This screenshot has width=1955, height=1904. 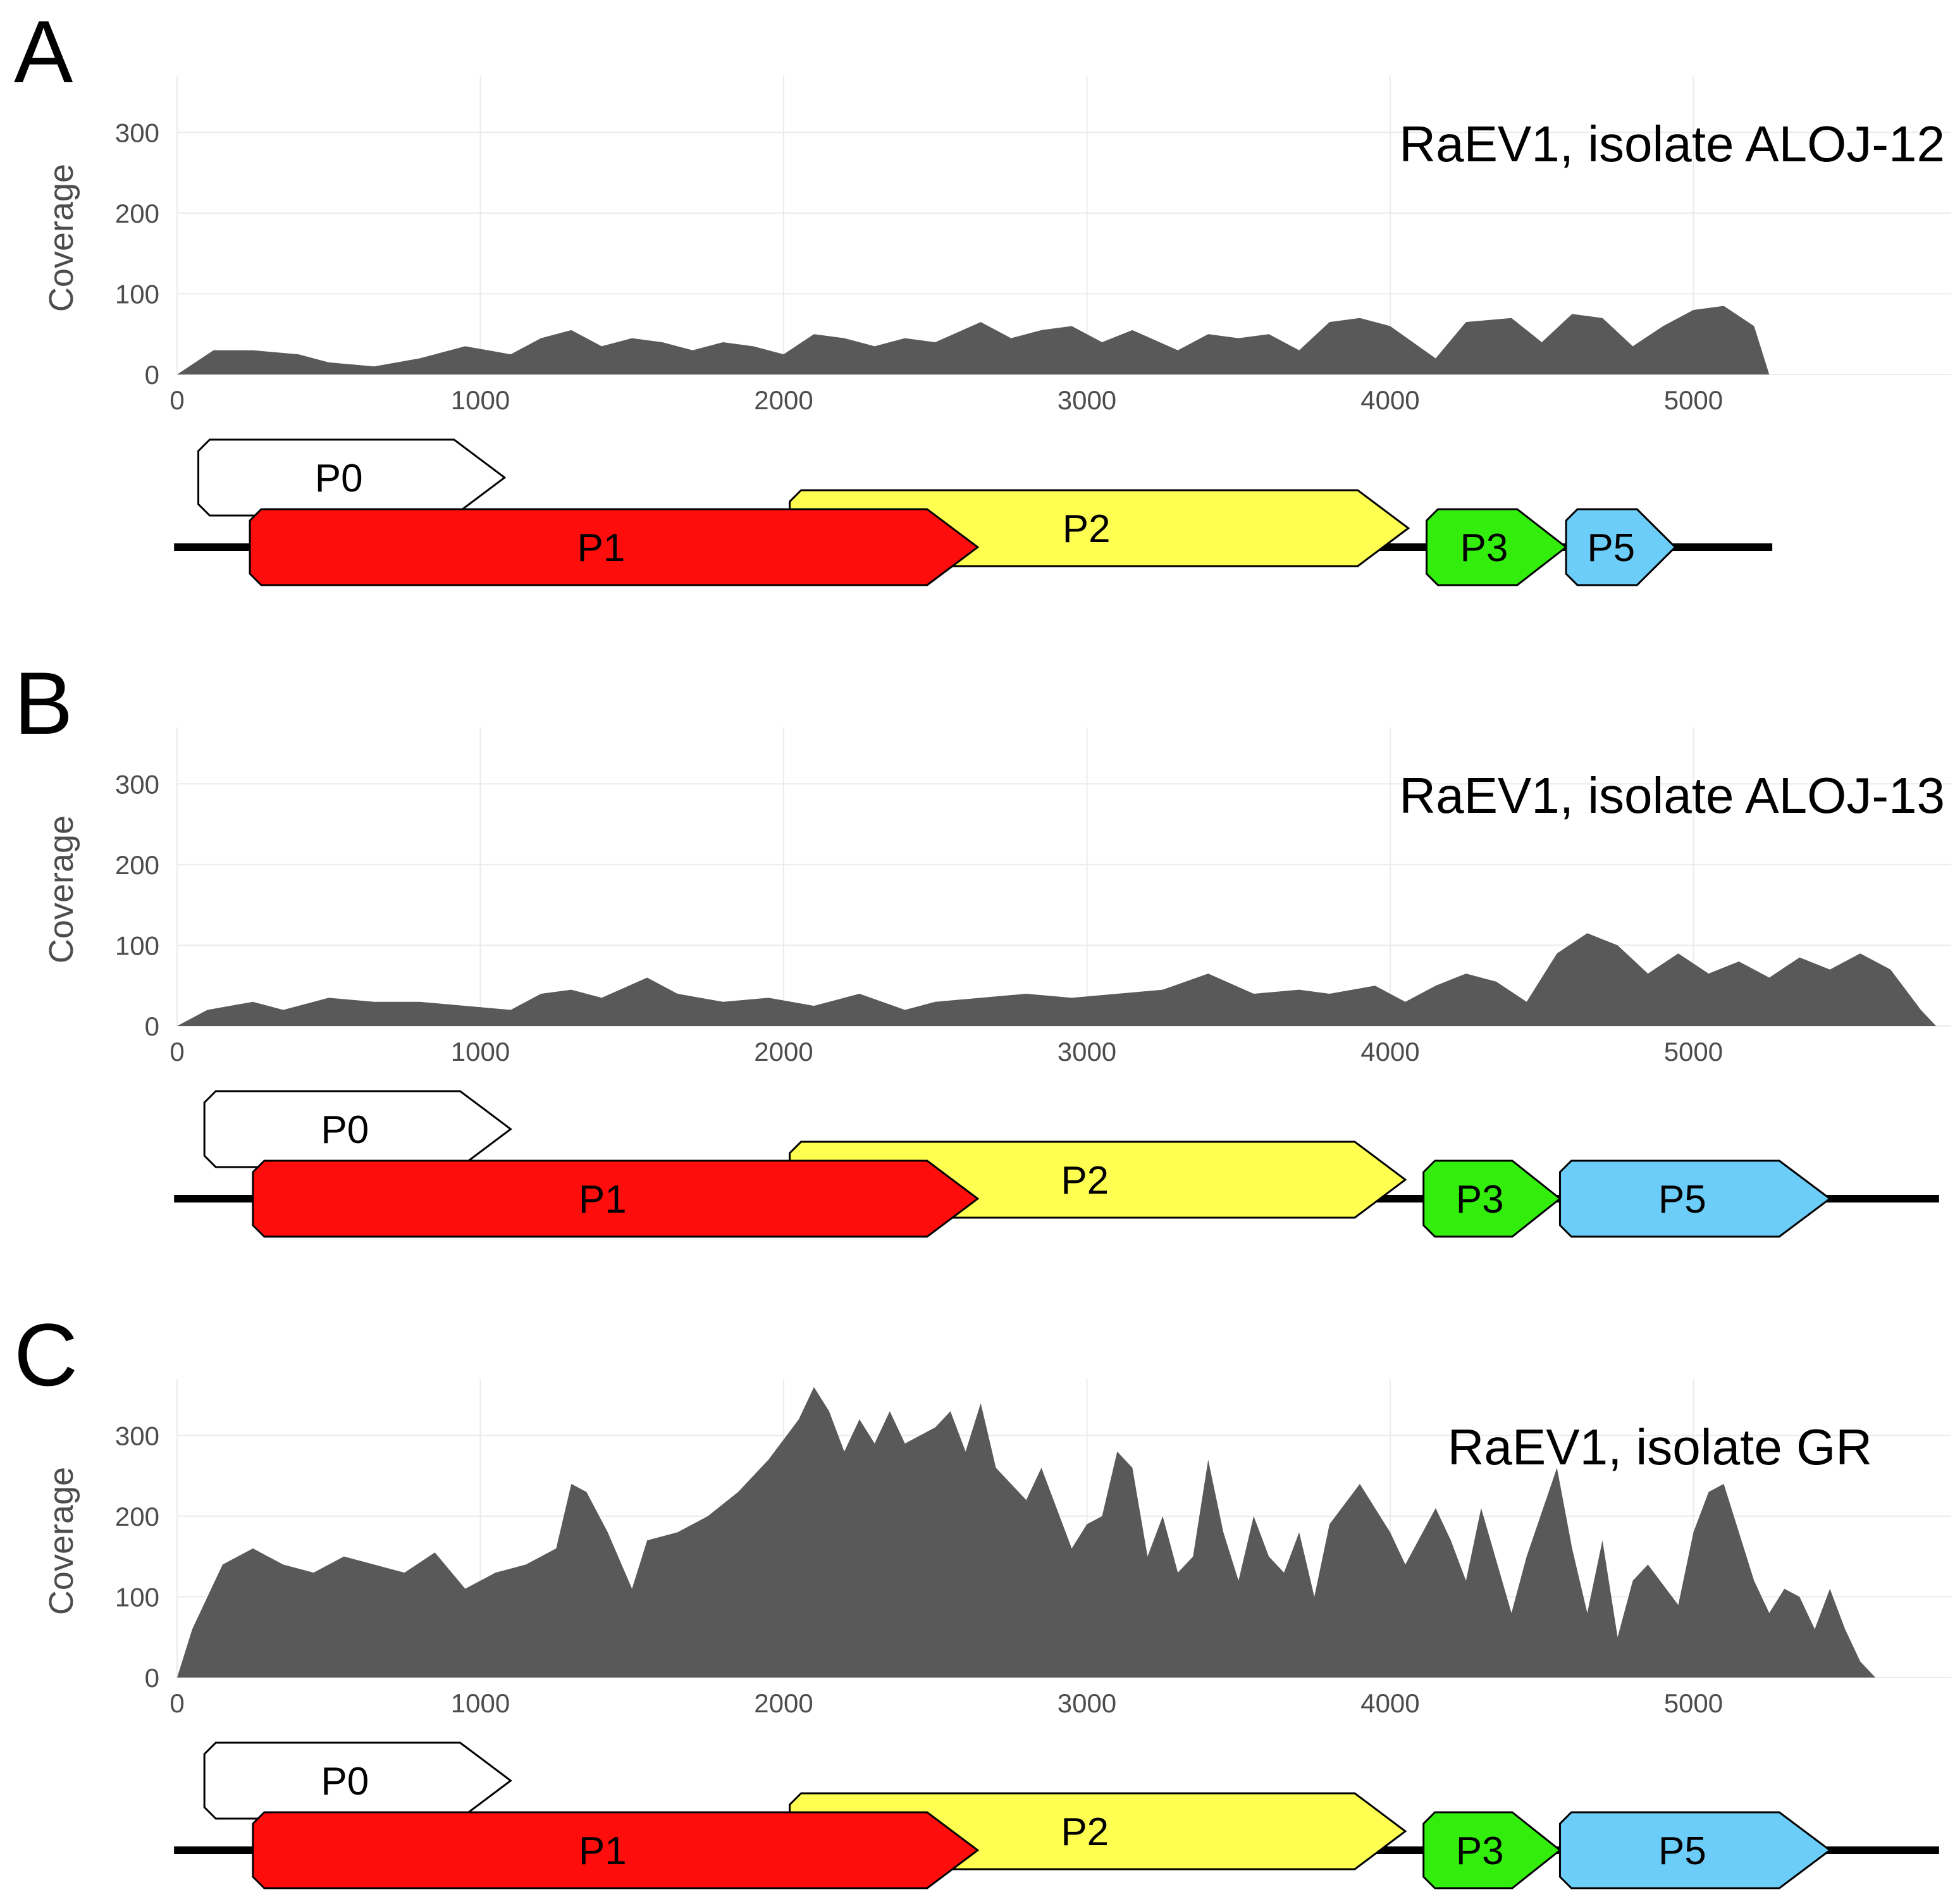 I want to click on panel-letter: B, so click(x=44, y=703).